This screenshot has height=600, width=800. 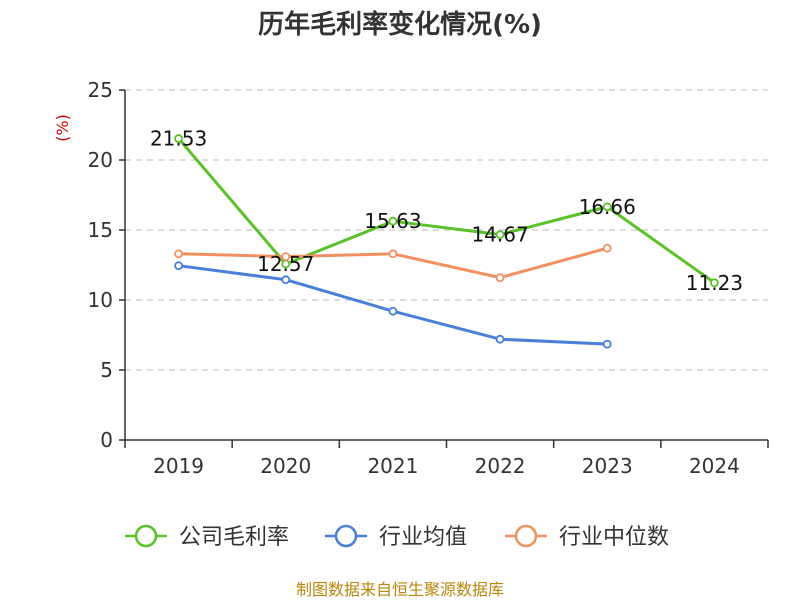 I want to click on x-tick-label: 2022, so click(x=500, y=466).